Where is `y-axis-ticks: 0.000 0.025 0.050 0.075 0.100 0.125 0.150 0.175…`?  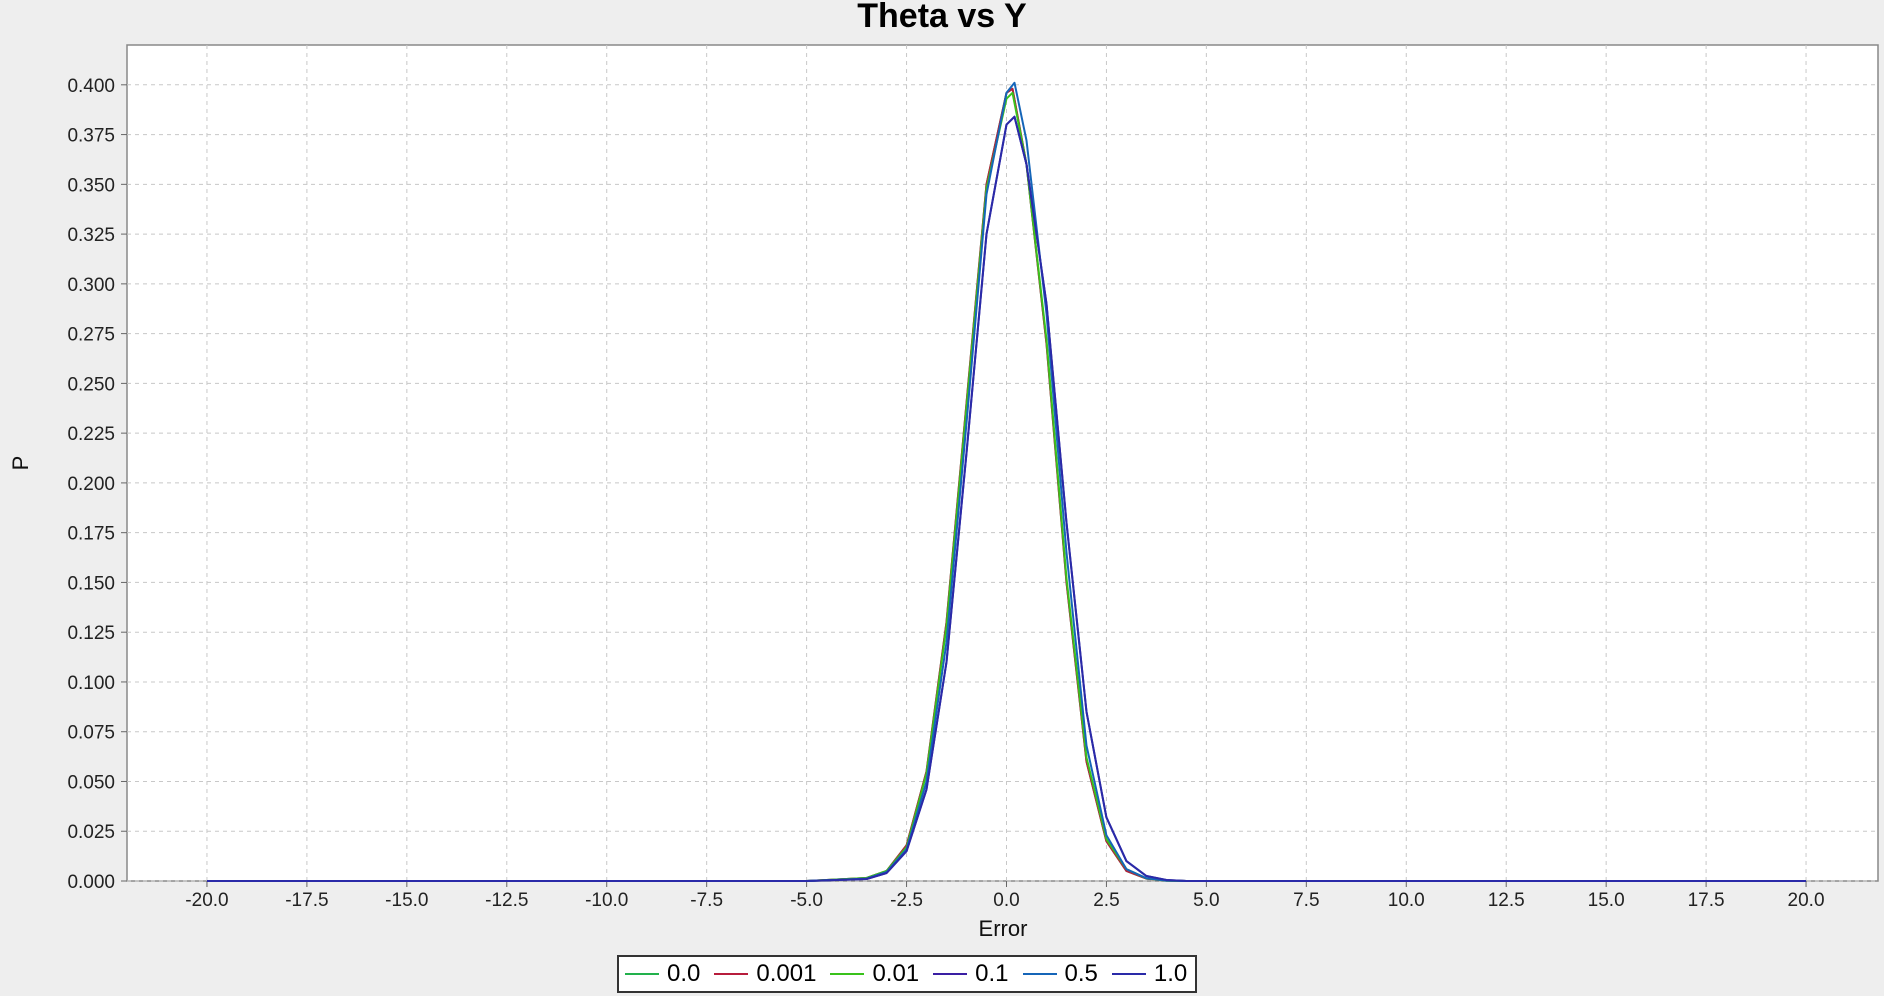
y-axis-ticks: 0.000 0.025 0.050 0.075 0.100 0.125 0.150 0.175… is located at coordinates (97, 484).